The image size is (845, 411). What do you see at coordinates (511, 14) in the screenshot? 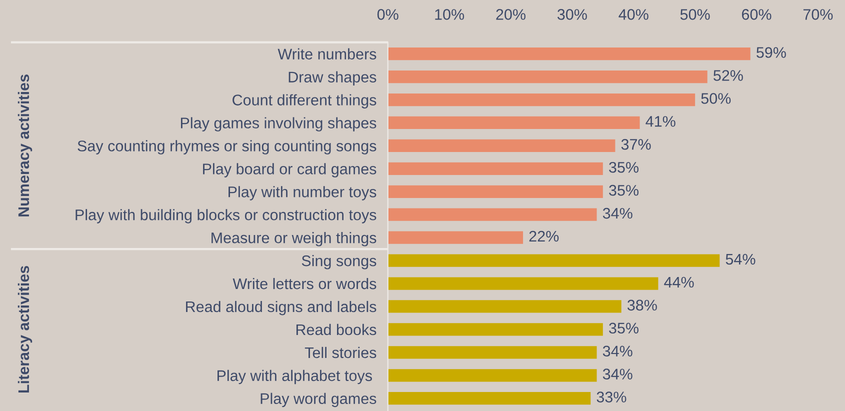
I see `x-tick-label: 20%` at bounding box center [511, 14].